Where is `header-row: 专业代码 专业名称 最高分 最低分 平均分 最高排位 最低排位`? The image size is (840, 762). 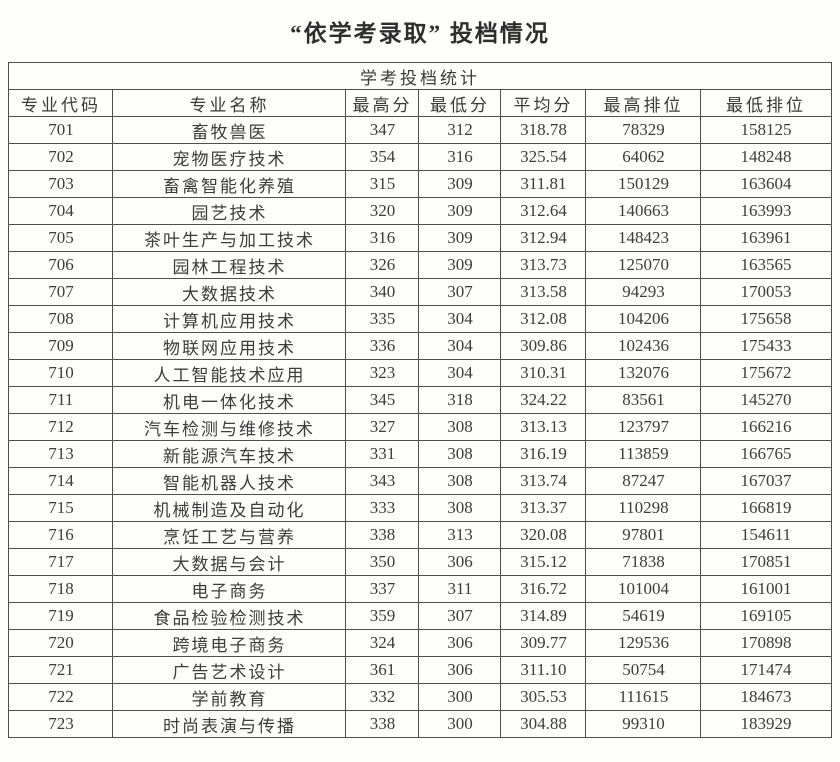
header-row: 专业代码 专业名称 最高分 最低分 平均分 最高排位 最低排位 is located at coordinates (420, 103).